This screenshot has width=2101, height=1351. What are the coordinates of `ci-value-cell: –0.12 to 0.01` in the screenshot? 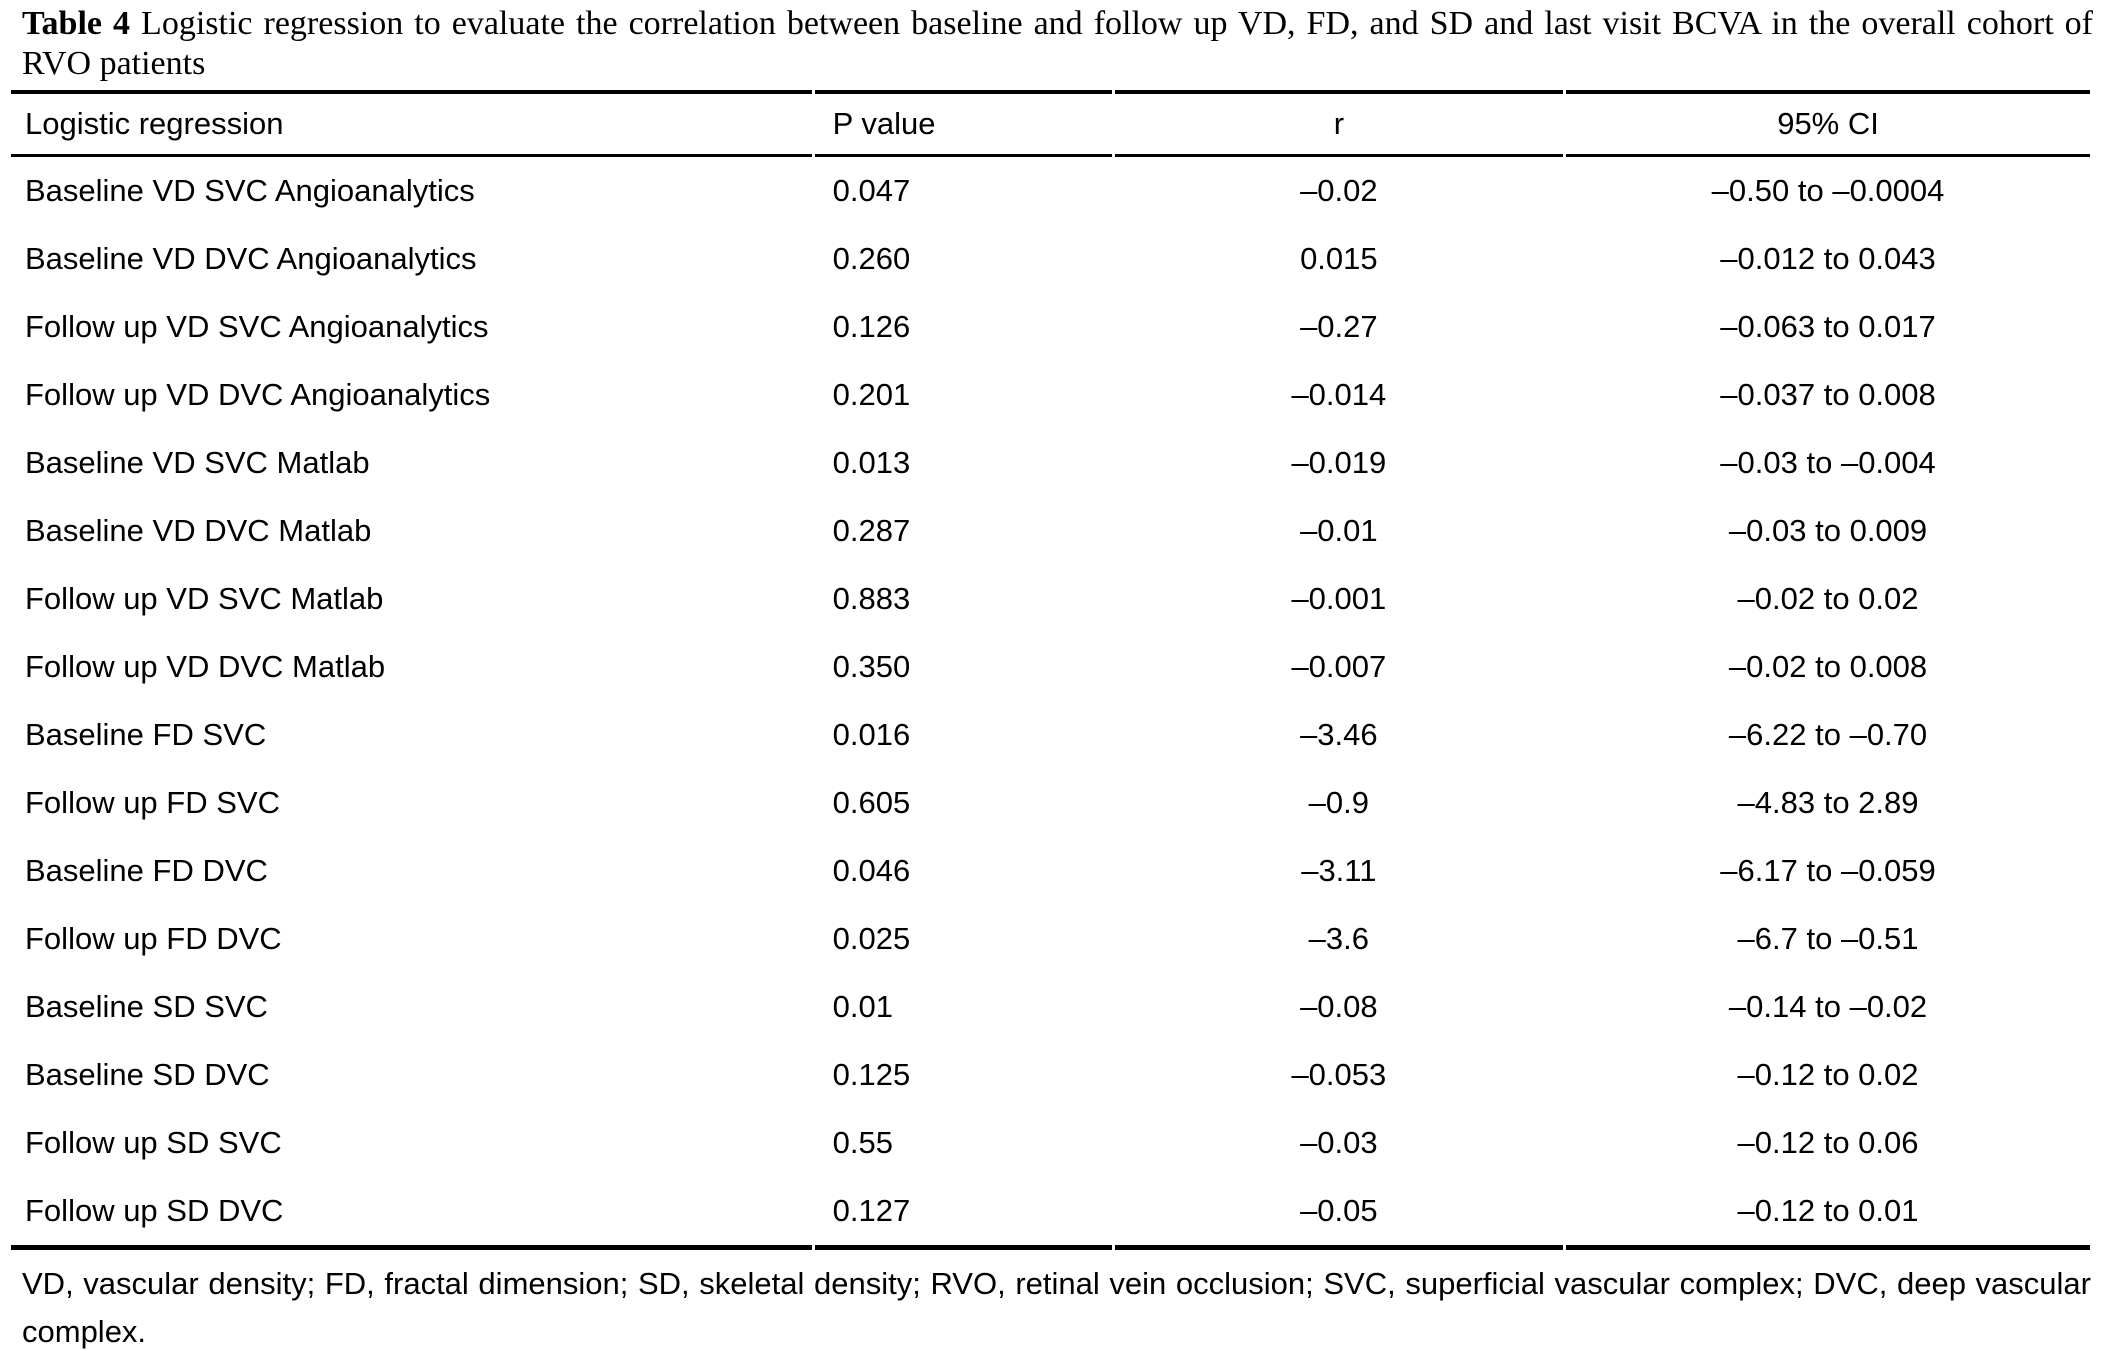 It's located at (1828, 1213).